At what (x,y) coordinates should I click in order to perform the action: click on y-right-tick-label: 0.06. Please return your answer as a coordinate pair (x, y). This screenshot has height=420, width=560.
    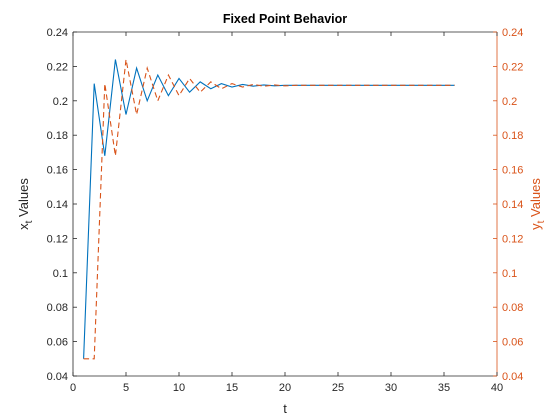
    Looking at the image, I should click on (512, 343).